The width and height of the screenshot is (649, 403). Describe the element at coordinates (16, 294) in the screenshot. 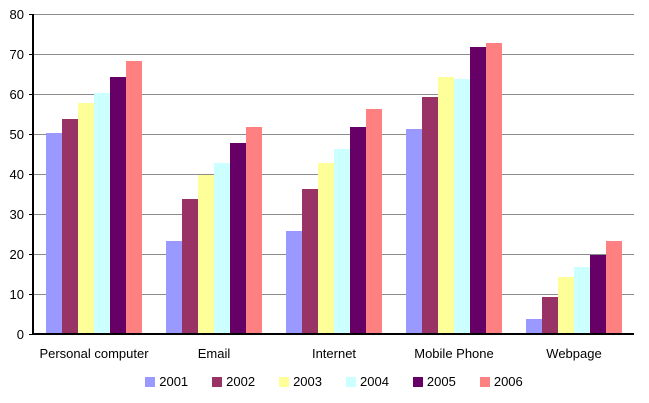

I see `y-axis-label-10: 10` at that location.